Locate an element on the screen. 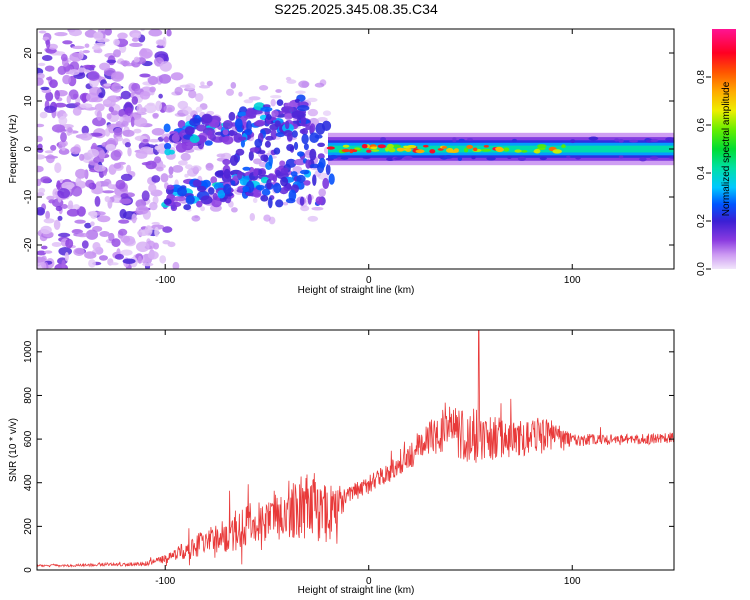  y-tick-label: 20 is located at coordinates (28, 53).